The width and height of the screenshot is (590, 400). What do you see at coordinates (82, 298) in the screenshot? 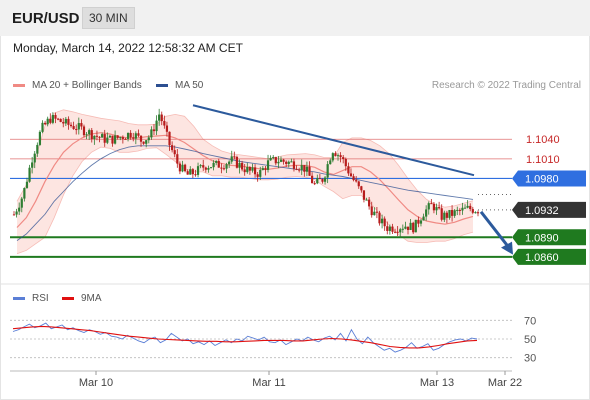
I see `legend-rsi-ma: 9MA` at bounding box center [82, 298].